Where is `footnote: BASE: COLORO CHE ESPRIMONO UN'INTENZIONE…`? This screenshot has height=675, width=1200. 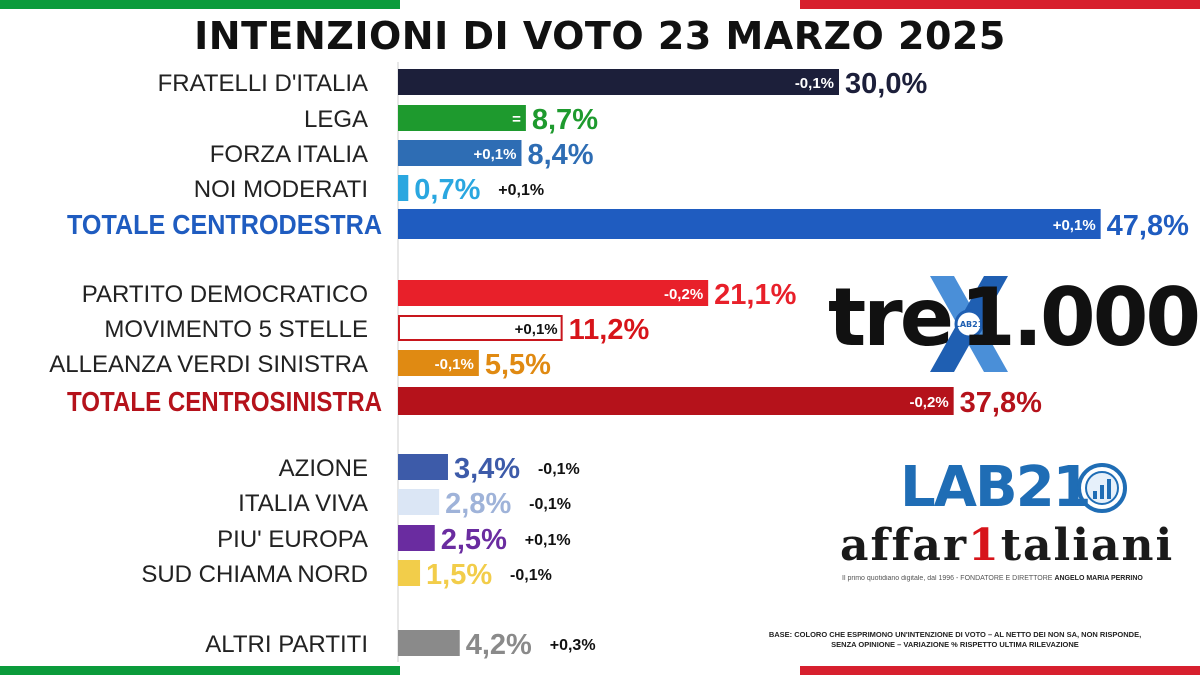 footnote: BASE: COLORO CHE ESPRIMONO UN'INTENZIONE… is located at coordinates (955, 639).